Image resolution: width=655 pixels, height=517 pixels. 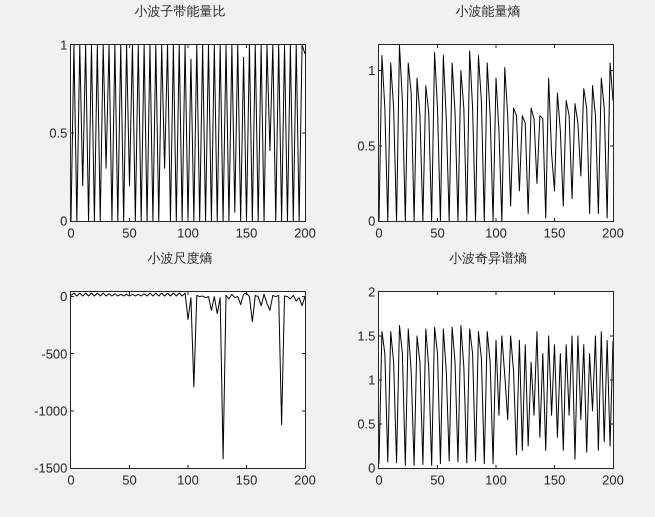 I want to click on y-tick-label: -500, so click(x=54, y=354).